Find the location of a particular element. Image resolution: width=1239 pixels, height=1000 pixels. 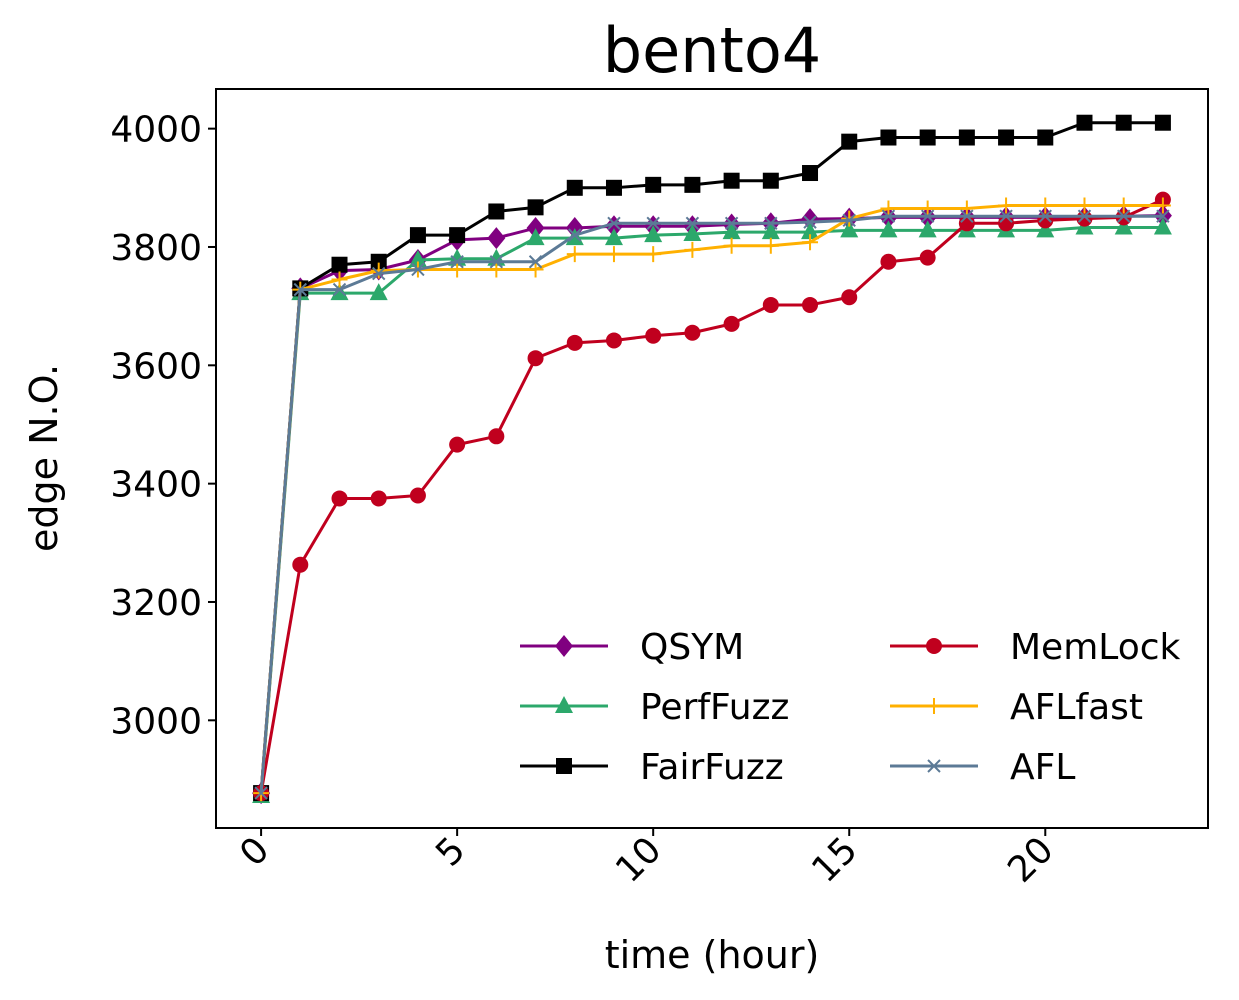

chart-title: bento4 is located at coordinates (712, 50).